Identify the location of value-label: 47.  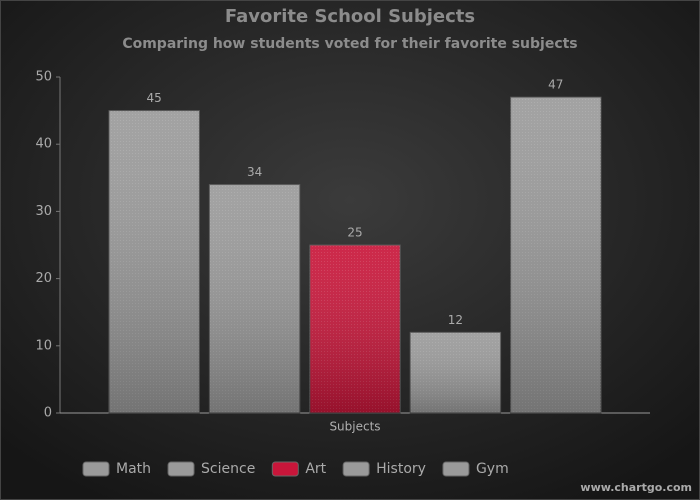
(555, 85).